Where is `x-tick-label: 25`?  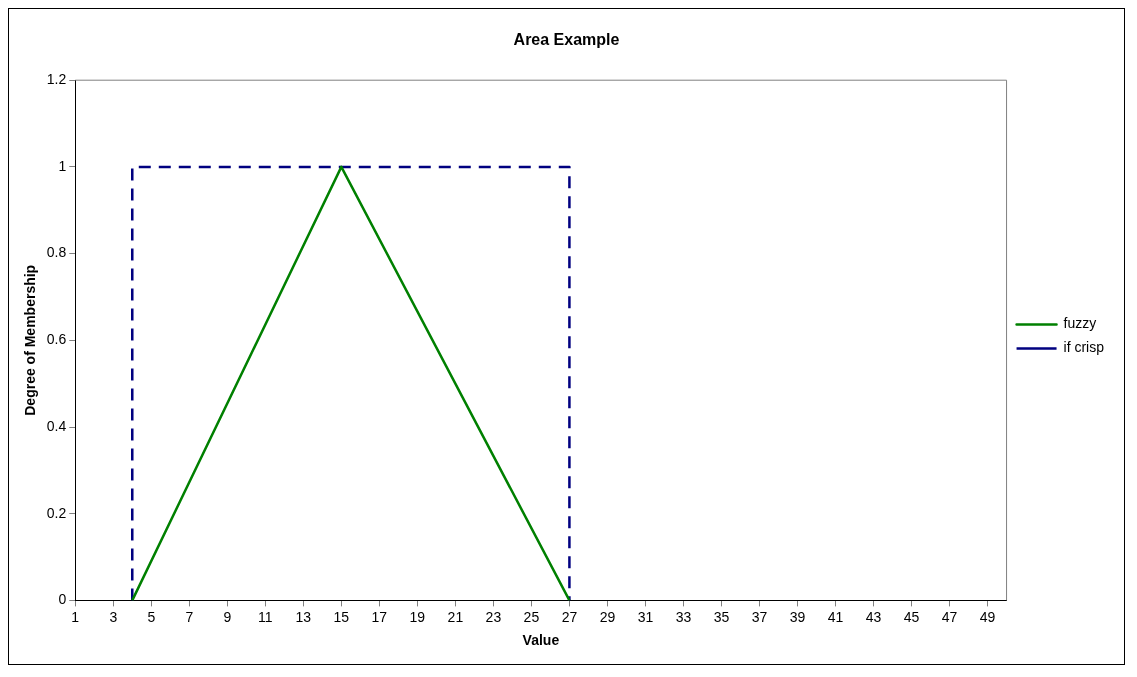 x-tick-label: 25 is located at coordinates (531, 616).